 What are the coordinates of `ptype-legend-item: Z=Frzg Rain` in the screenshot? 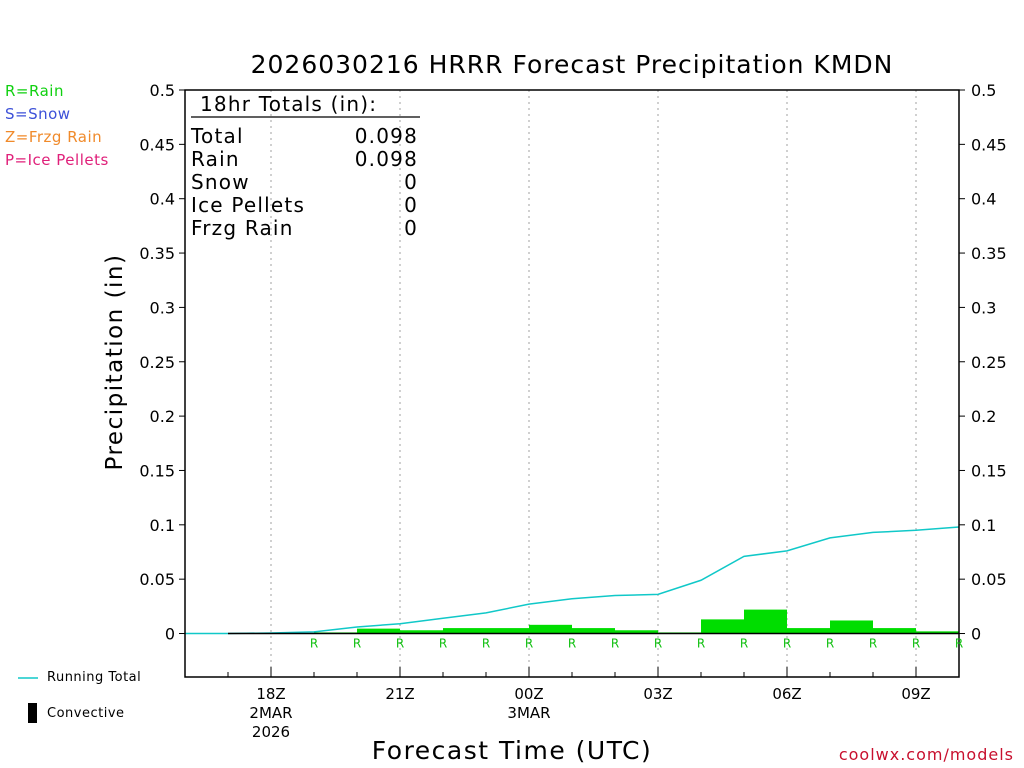 It's located at (54, 137).